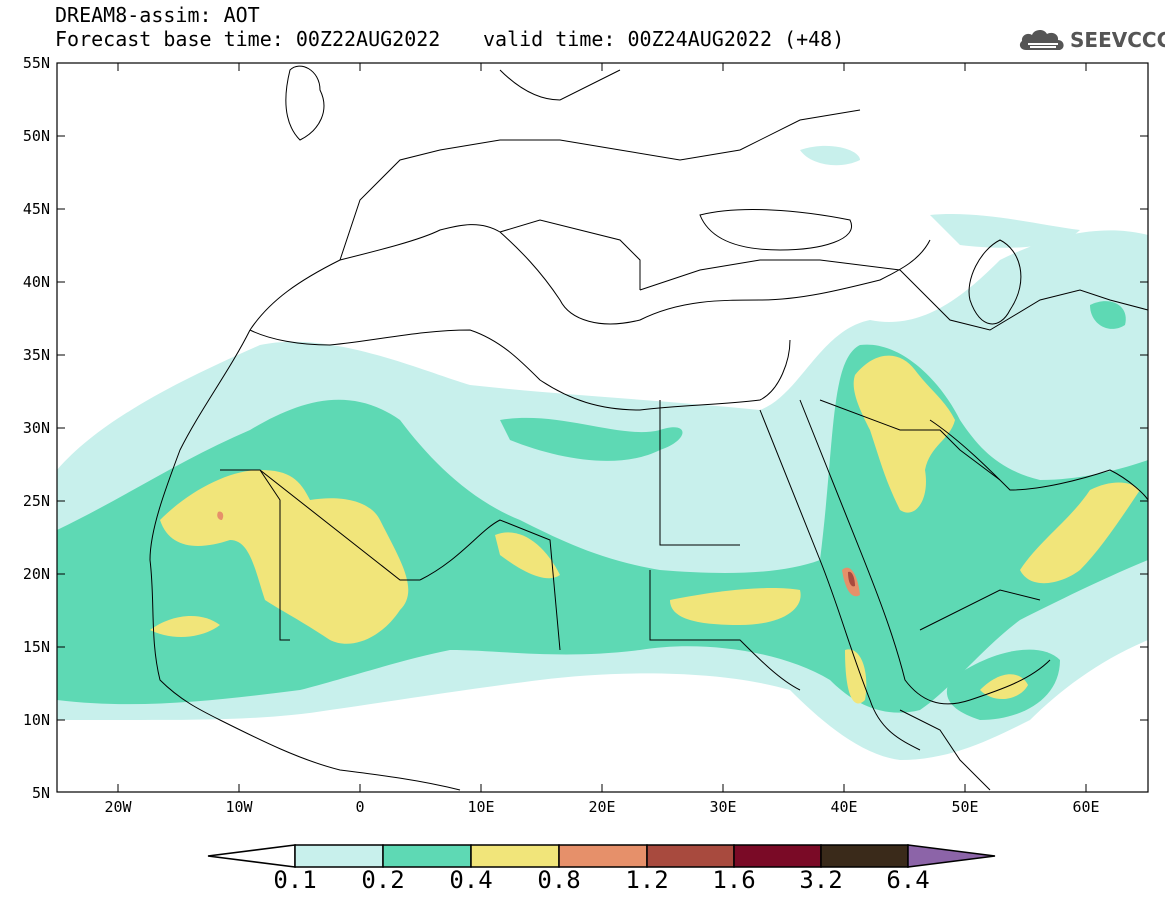  Describe the element at coordinates (1108, 315) in the screenshot. I see `aot-band-02-caspian` at that location.